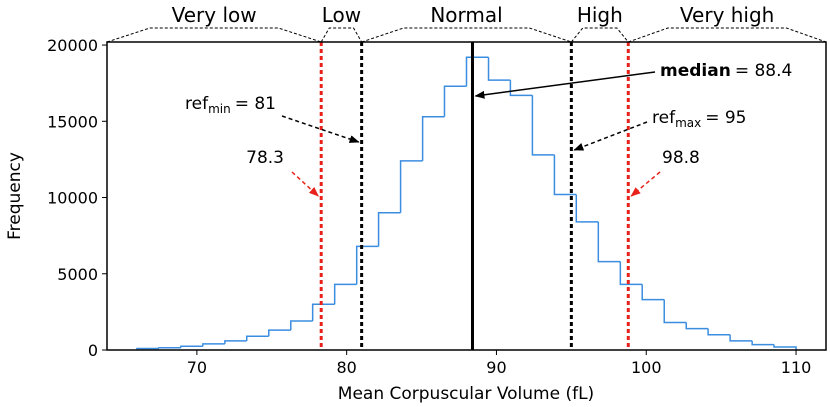 The width and height of the screenshot is (830, 407). Describe the element at coordinates (727, 15) in the screenshot. I see `region-label: Very high` at that location.